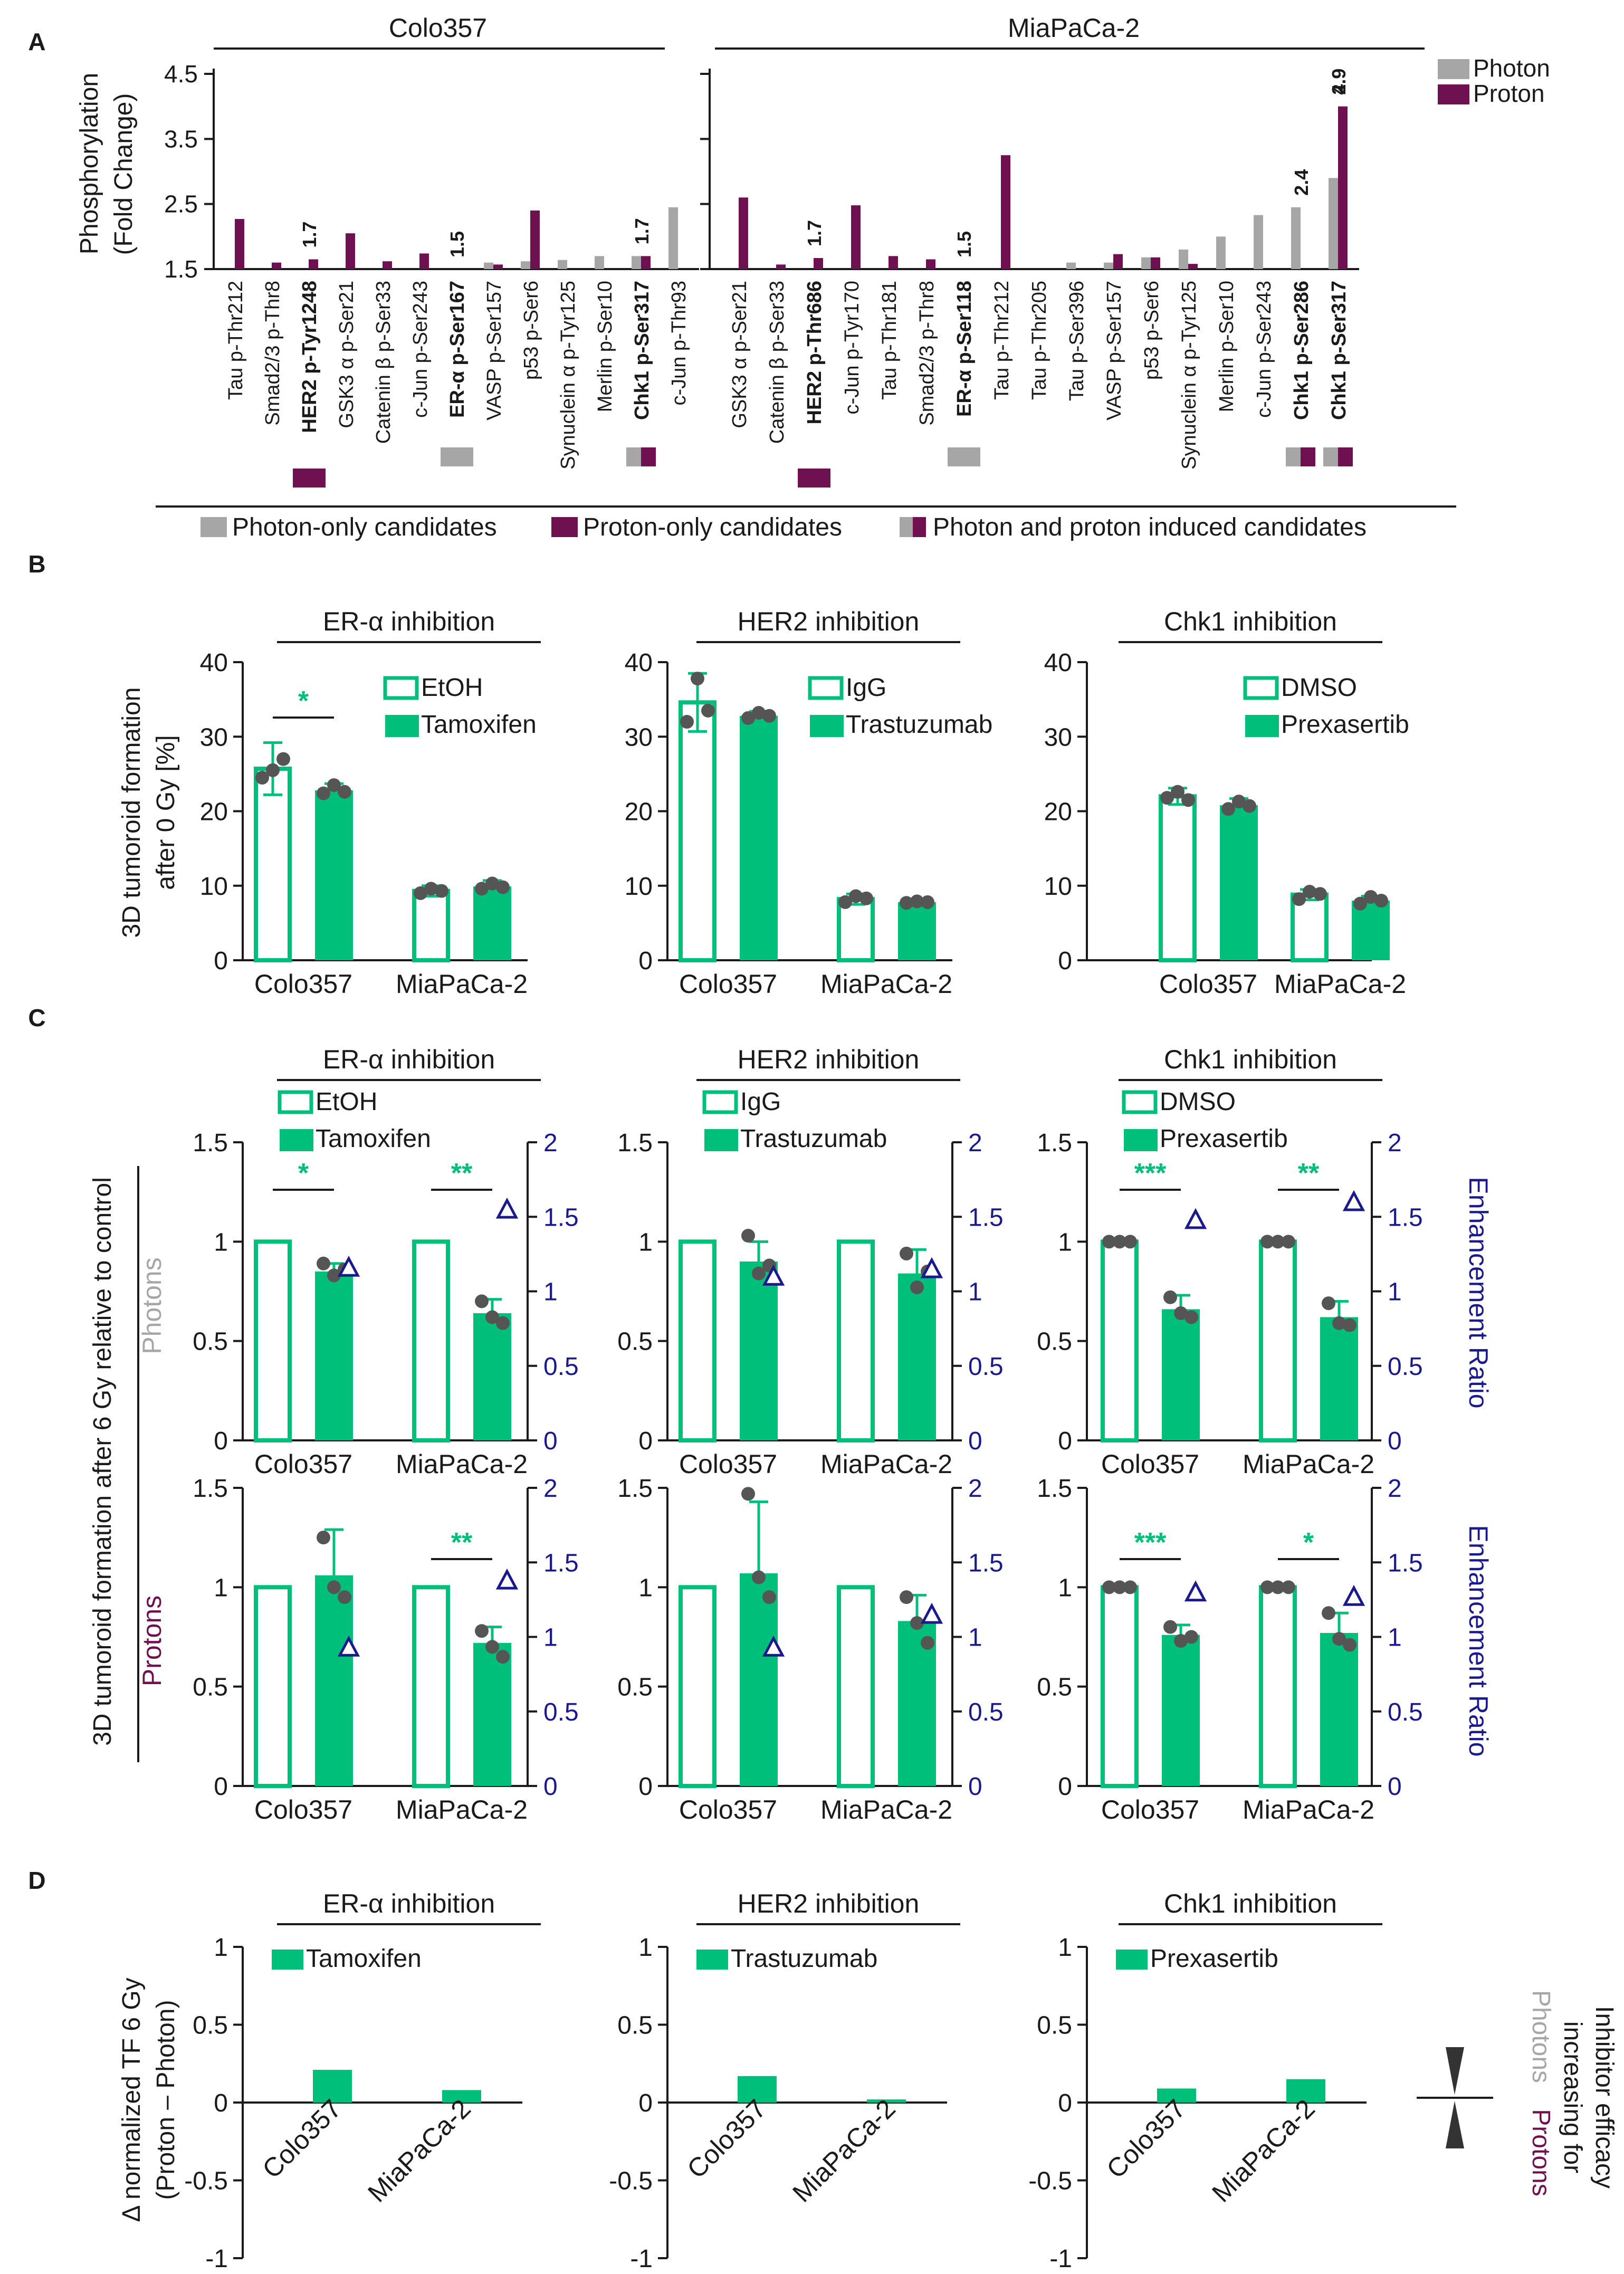  Describe the element at coordinates (639, 663) in the screenshot. I see `y-tick-label: 40` at that location.